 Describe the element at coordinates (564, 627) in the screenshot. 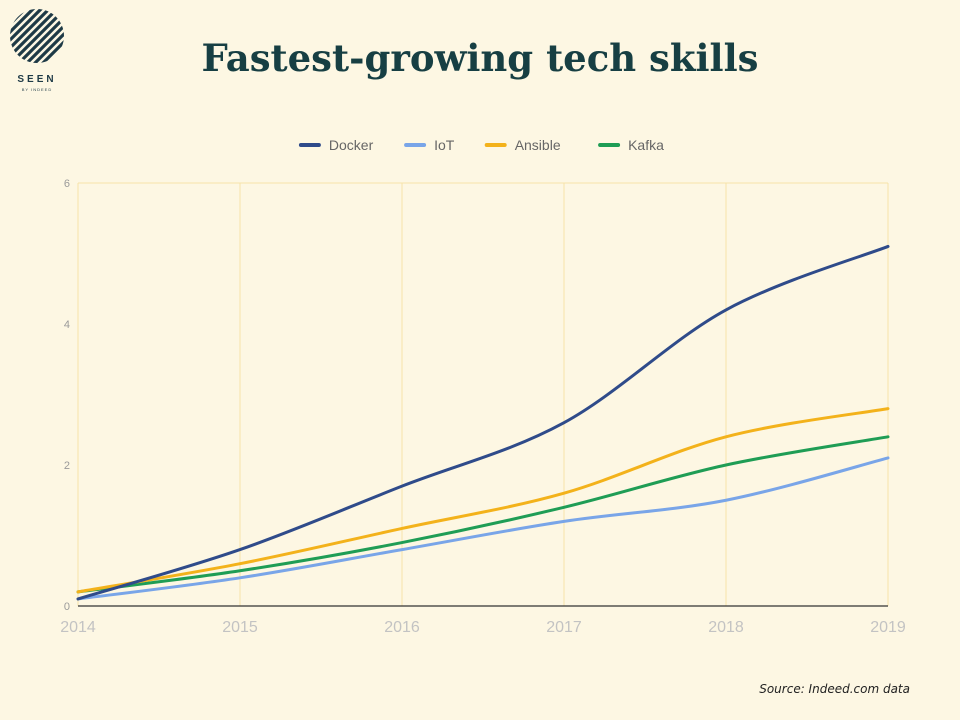

I see `x-tick-label-2017: 2017` at that location.